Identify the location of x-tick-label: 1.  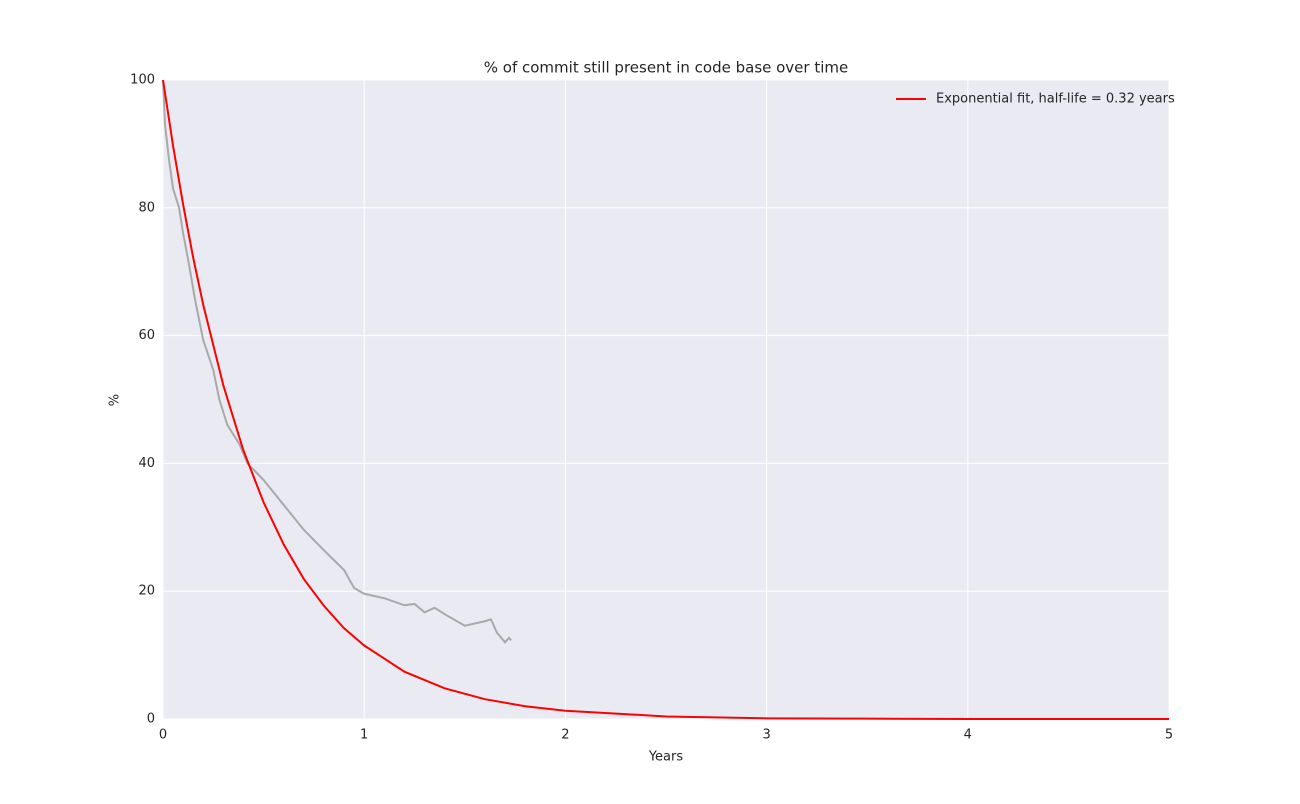
(364, 735).